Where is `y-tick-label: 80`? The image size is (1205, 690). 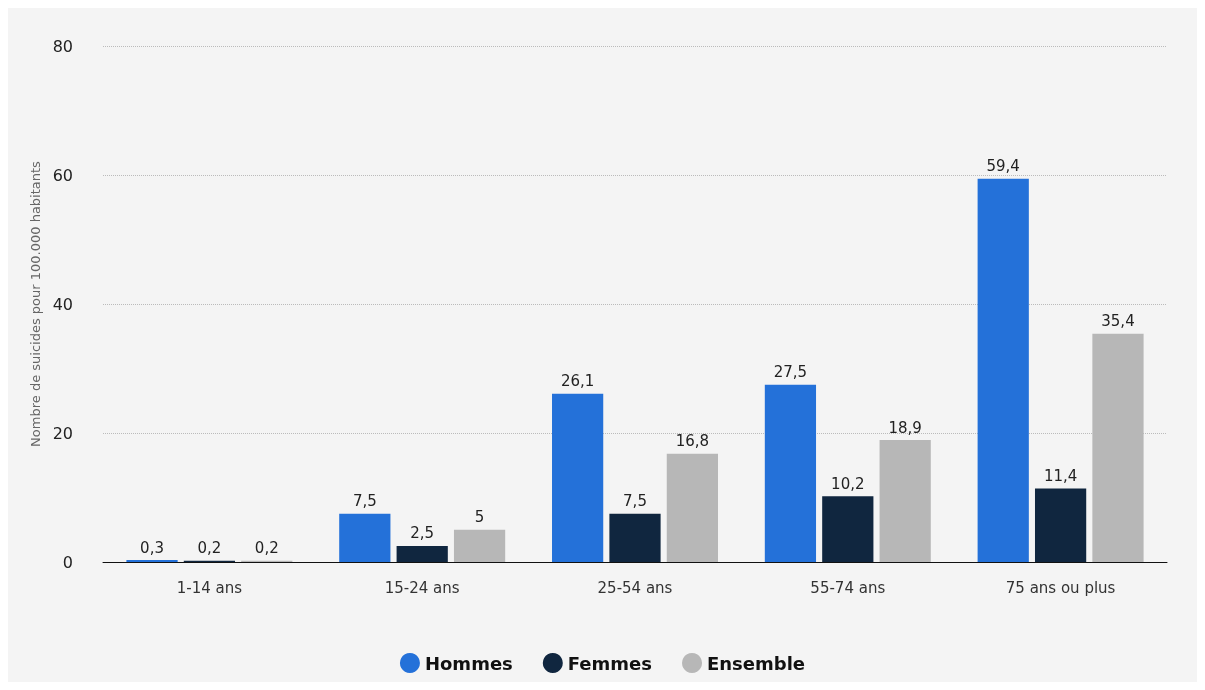 y-tick-label: 80 is located at coordinates (62, 46).